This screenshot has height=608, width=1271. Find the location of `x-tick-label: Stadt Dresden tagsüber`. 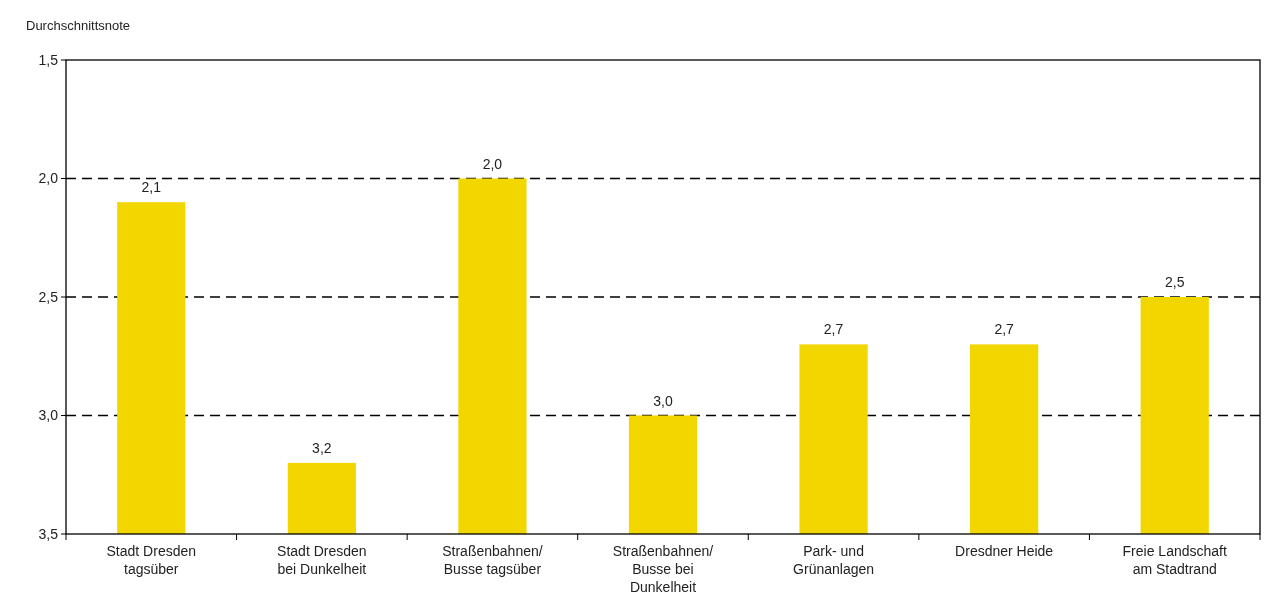

x-tick-label: Stadt Dresden tagsüber is located at coordinates (151, 560).